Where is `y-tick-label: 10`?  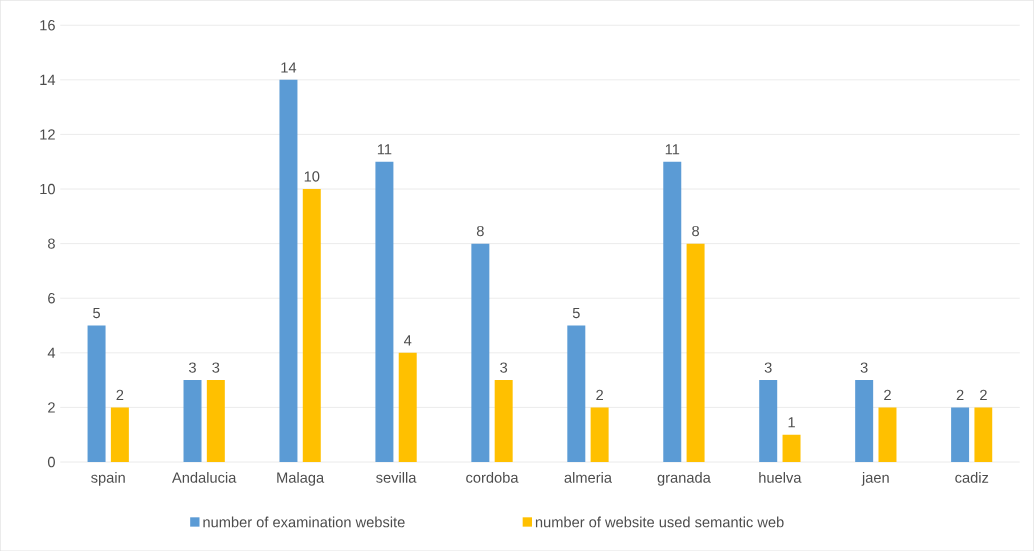
y-tick-label: 10 is located at coordinates (47, 189).